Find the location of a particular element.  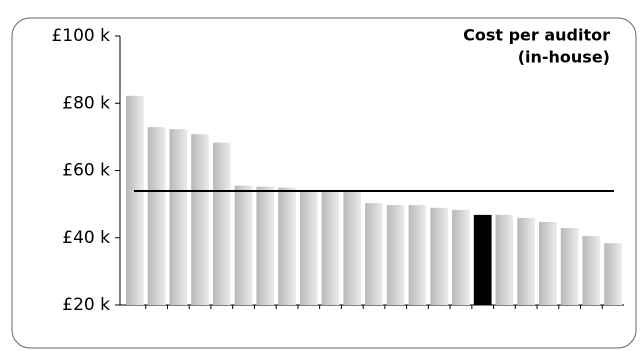

y-tick-label: £60 k is located at coordinates (86, 171).